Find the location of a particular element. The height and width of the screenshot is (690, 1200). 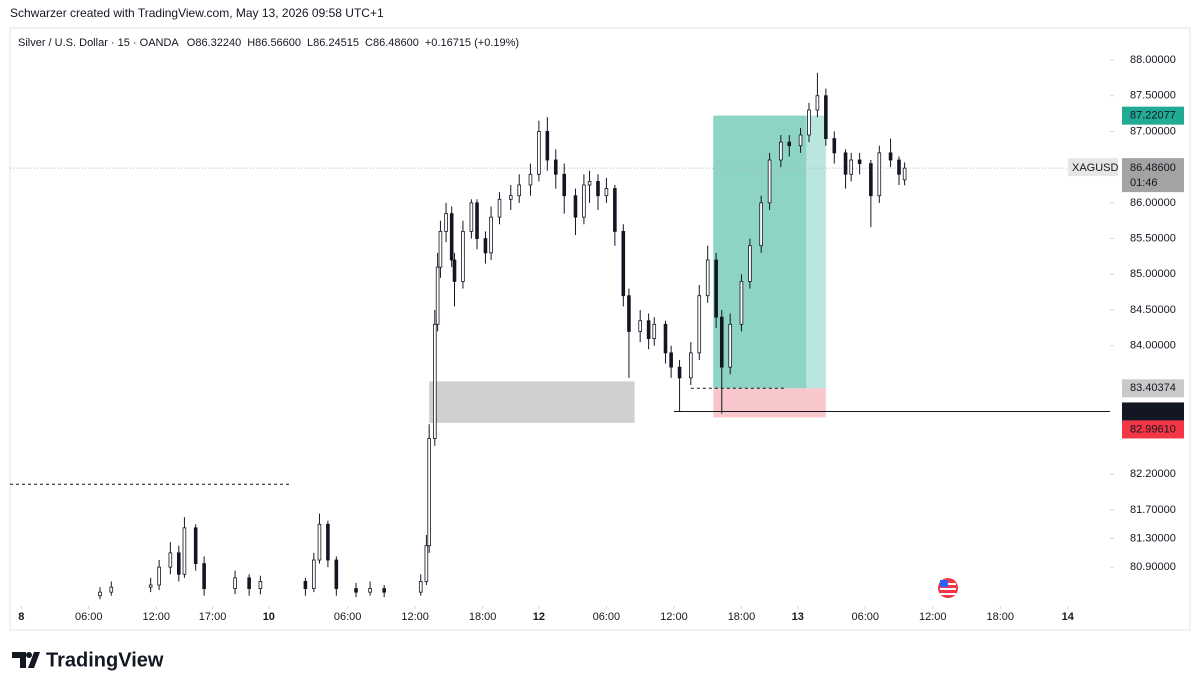

y-tick-label: 87.50000 is located at coordinates (1153, 96).